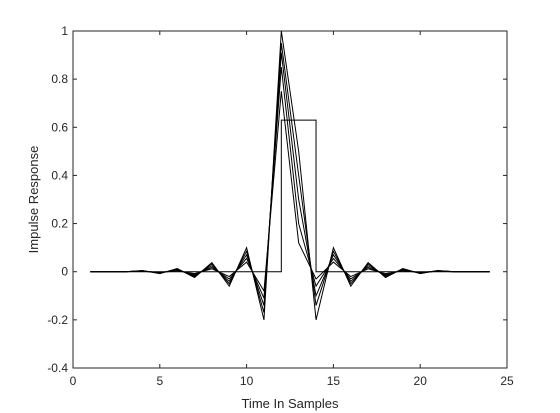 The image size is (560, 413). Describe the element at coordinates (73, 381) in the screenshot. I see `x-tick-label: 0` at that location.